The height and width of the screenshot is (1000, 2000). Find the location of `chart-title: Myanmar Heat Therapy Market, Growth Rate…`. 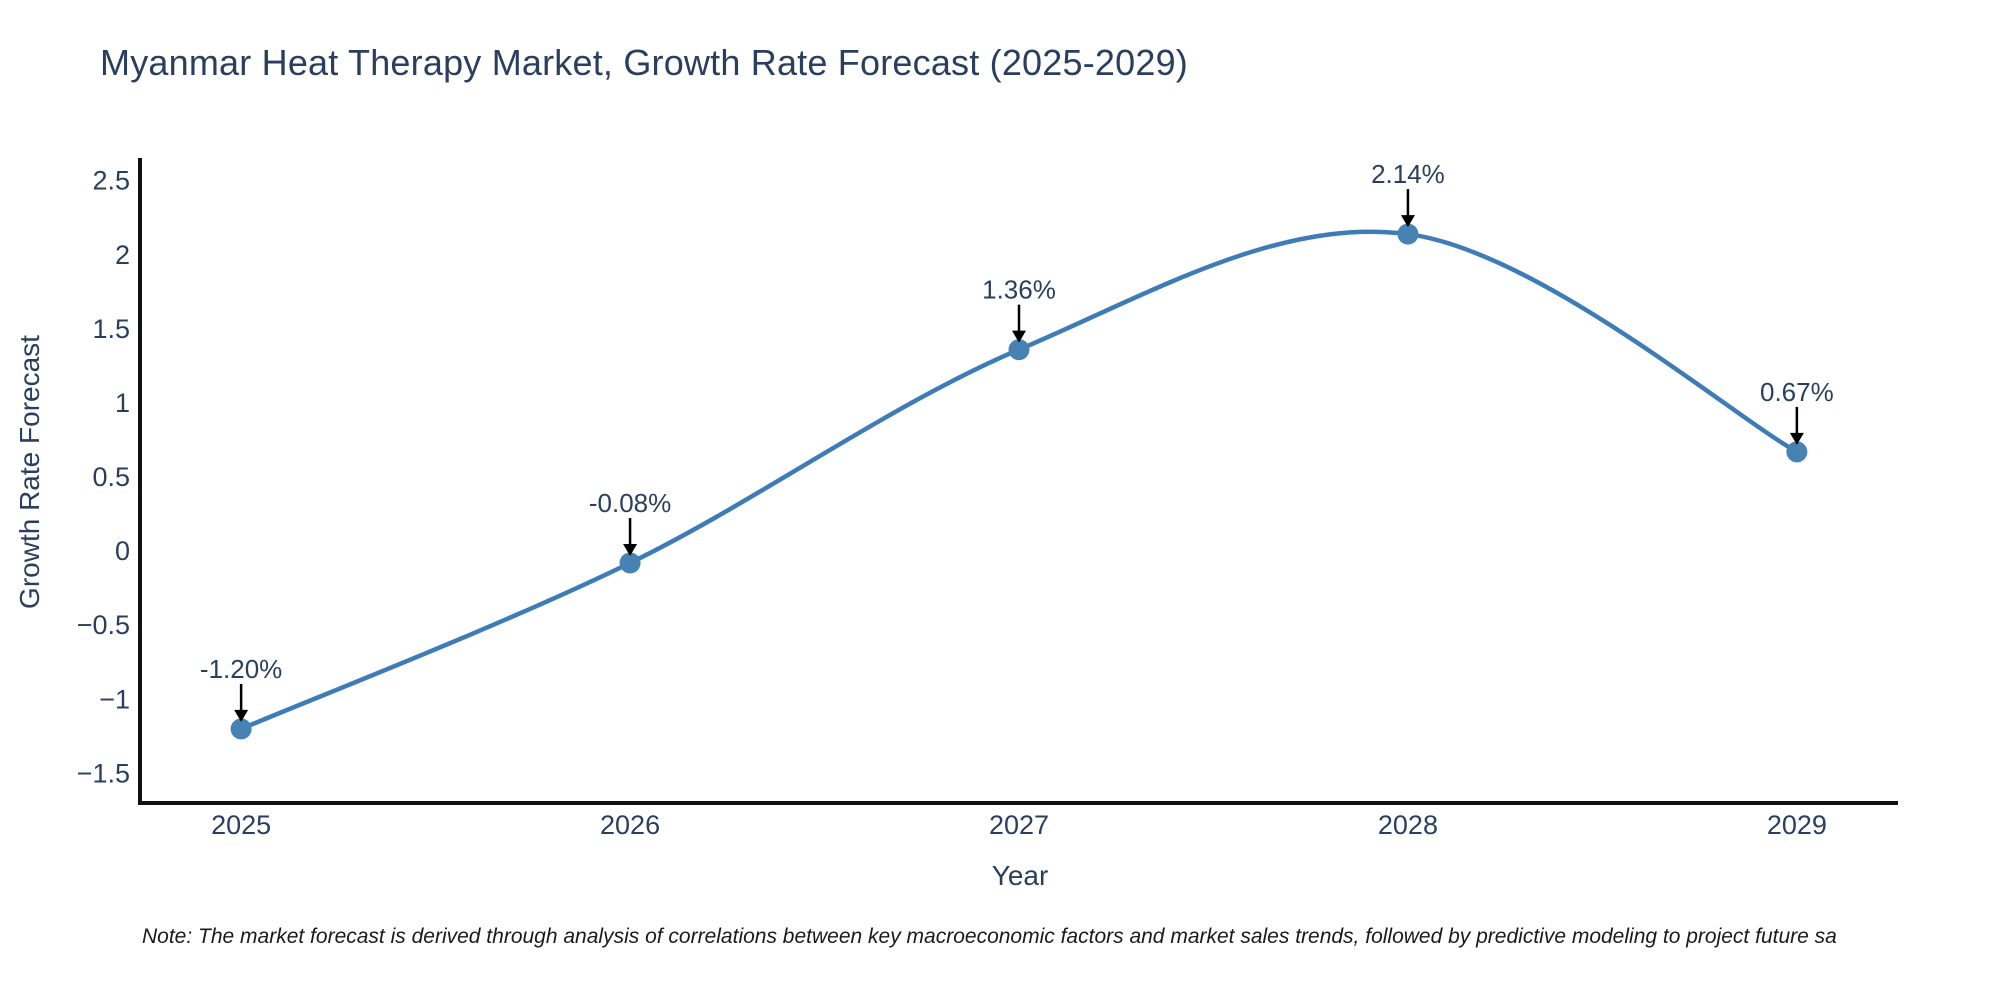

chart-title: Myanmar Heat Therapy Market, Growth Rate… is located at coordinates (644, 62).